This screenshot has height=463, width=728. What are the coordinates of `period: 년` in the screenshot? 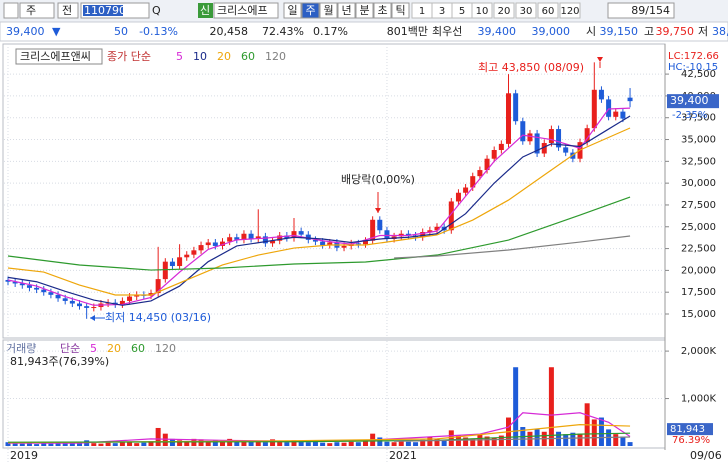 It's located at (346, 10).